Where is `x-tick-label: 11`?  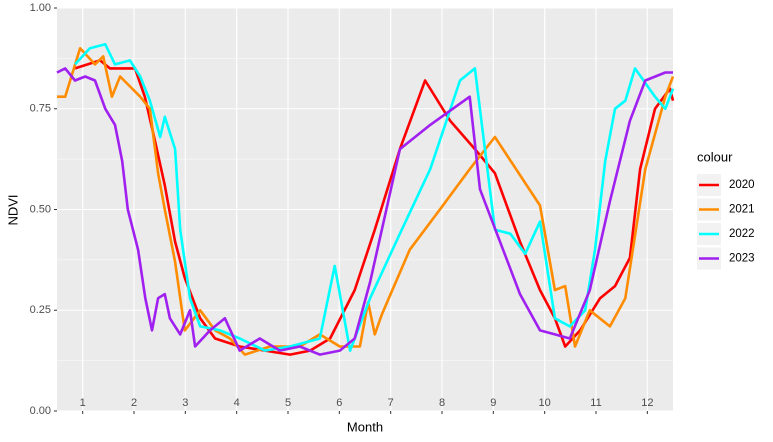 x-tick-label: 11 is located at coordinates (595, 403).